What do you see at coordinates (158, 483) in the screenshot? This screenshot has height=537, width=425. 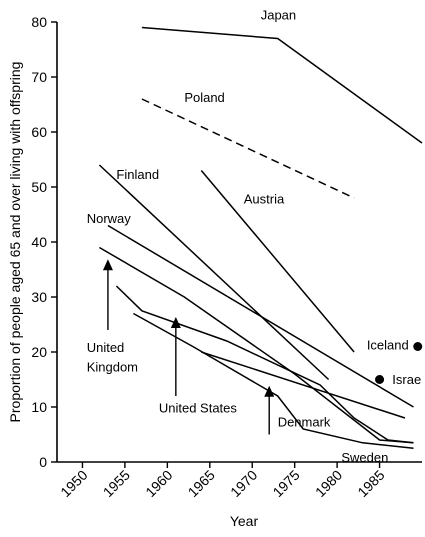 I see `x-tick-label-1960: 1960` at bounding box center [158, 483].